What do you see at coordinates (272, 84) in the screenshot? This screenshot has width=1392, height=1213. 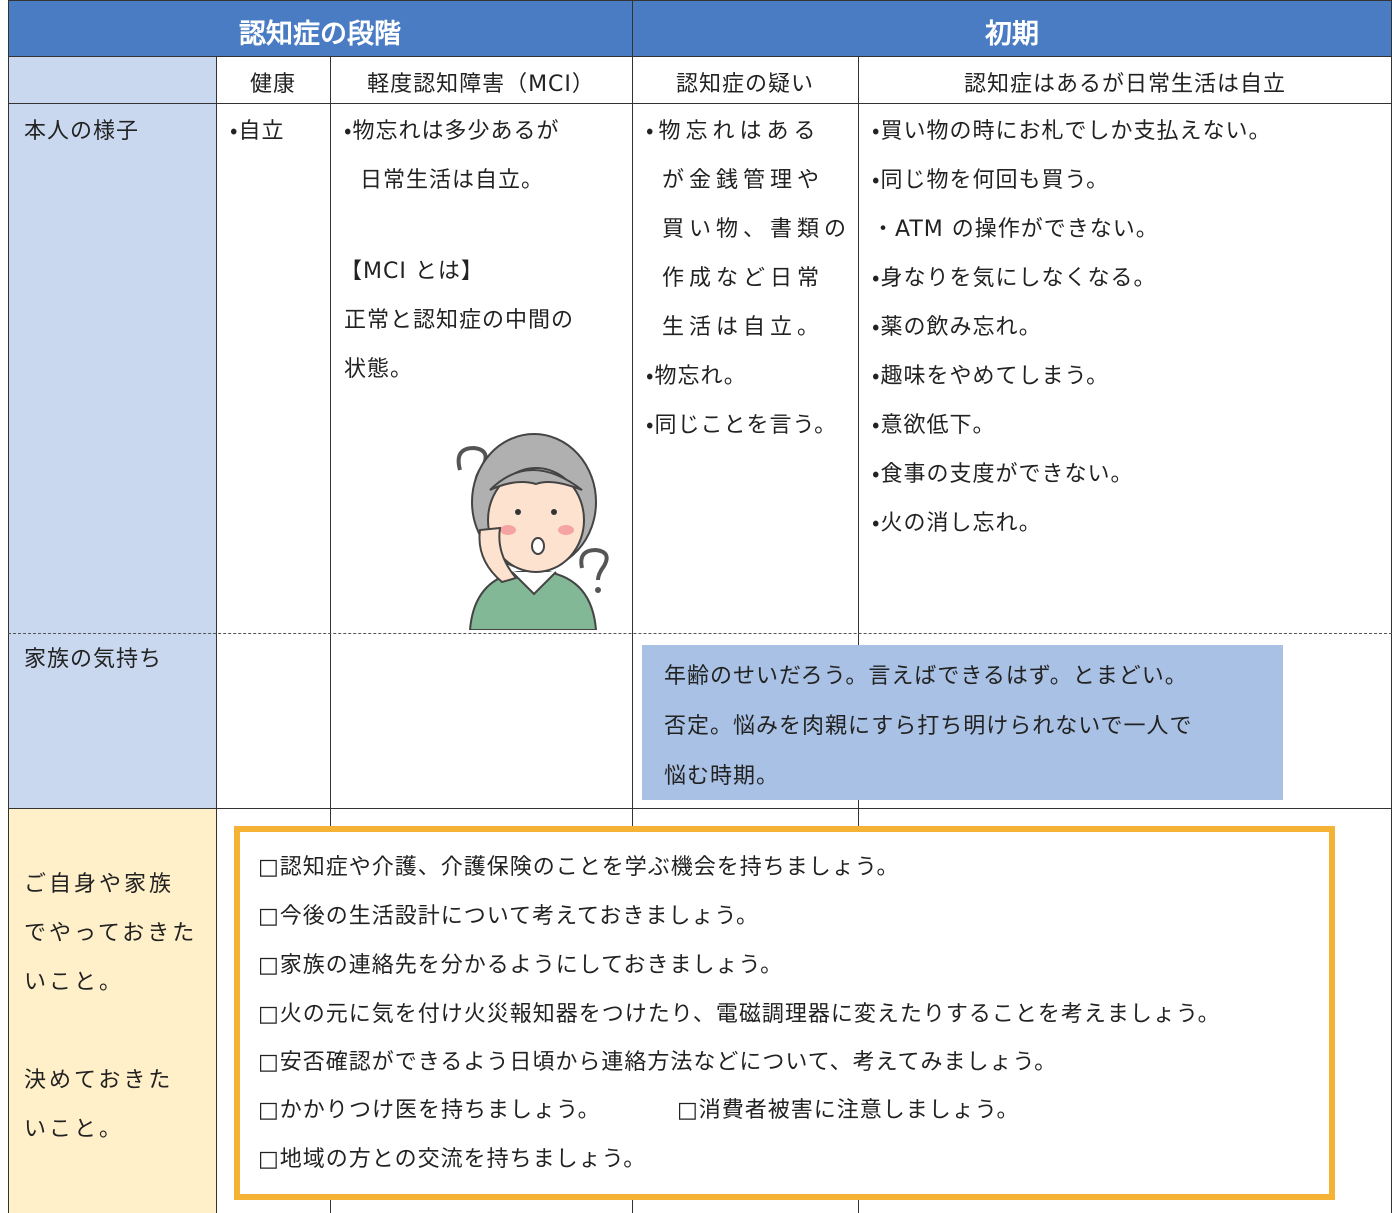 I see `column-header: 健康` at bounding box center [272, 84].